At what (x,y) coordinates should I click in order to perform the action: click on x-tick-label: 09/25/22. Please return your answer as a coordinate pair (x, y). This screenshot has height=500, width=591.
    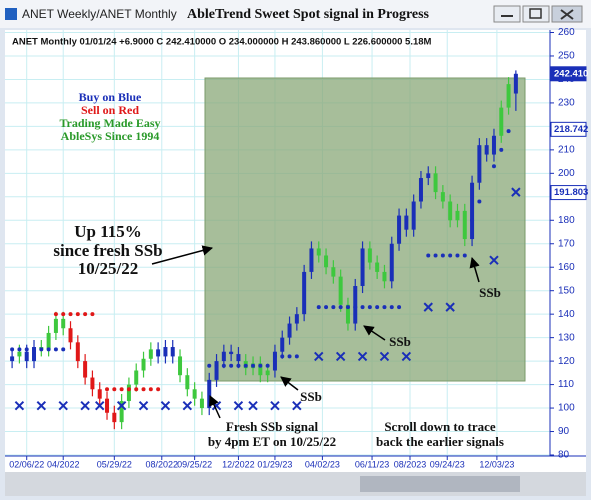
    Looking at the image, I should click on (194, 464).